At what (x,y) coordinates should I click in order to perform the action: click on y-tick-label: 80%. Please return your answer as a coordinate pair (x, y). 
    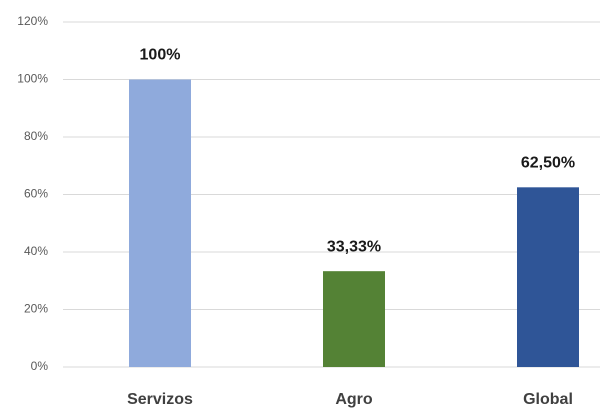
    Looking at the image, I should click on (36, 136).